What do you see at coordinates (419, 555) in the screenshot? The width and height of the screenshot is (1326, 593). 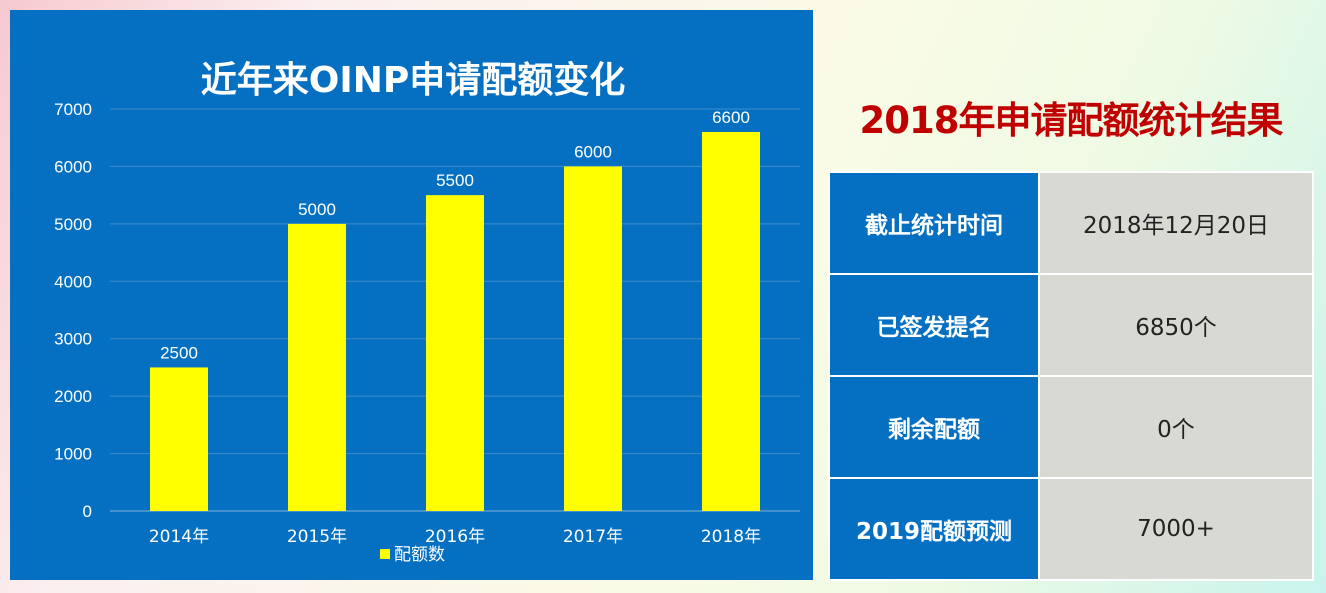 I see `legend-label: 配额数` at bounding box center [419, 555].